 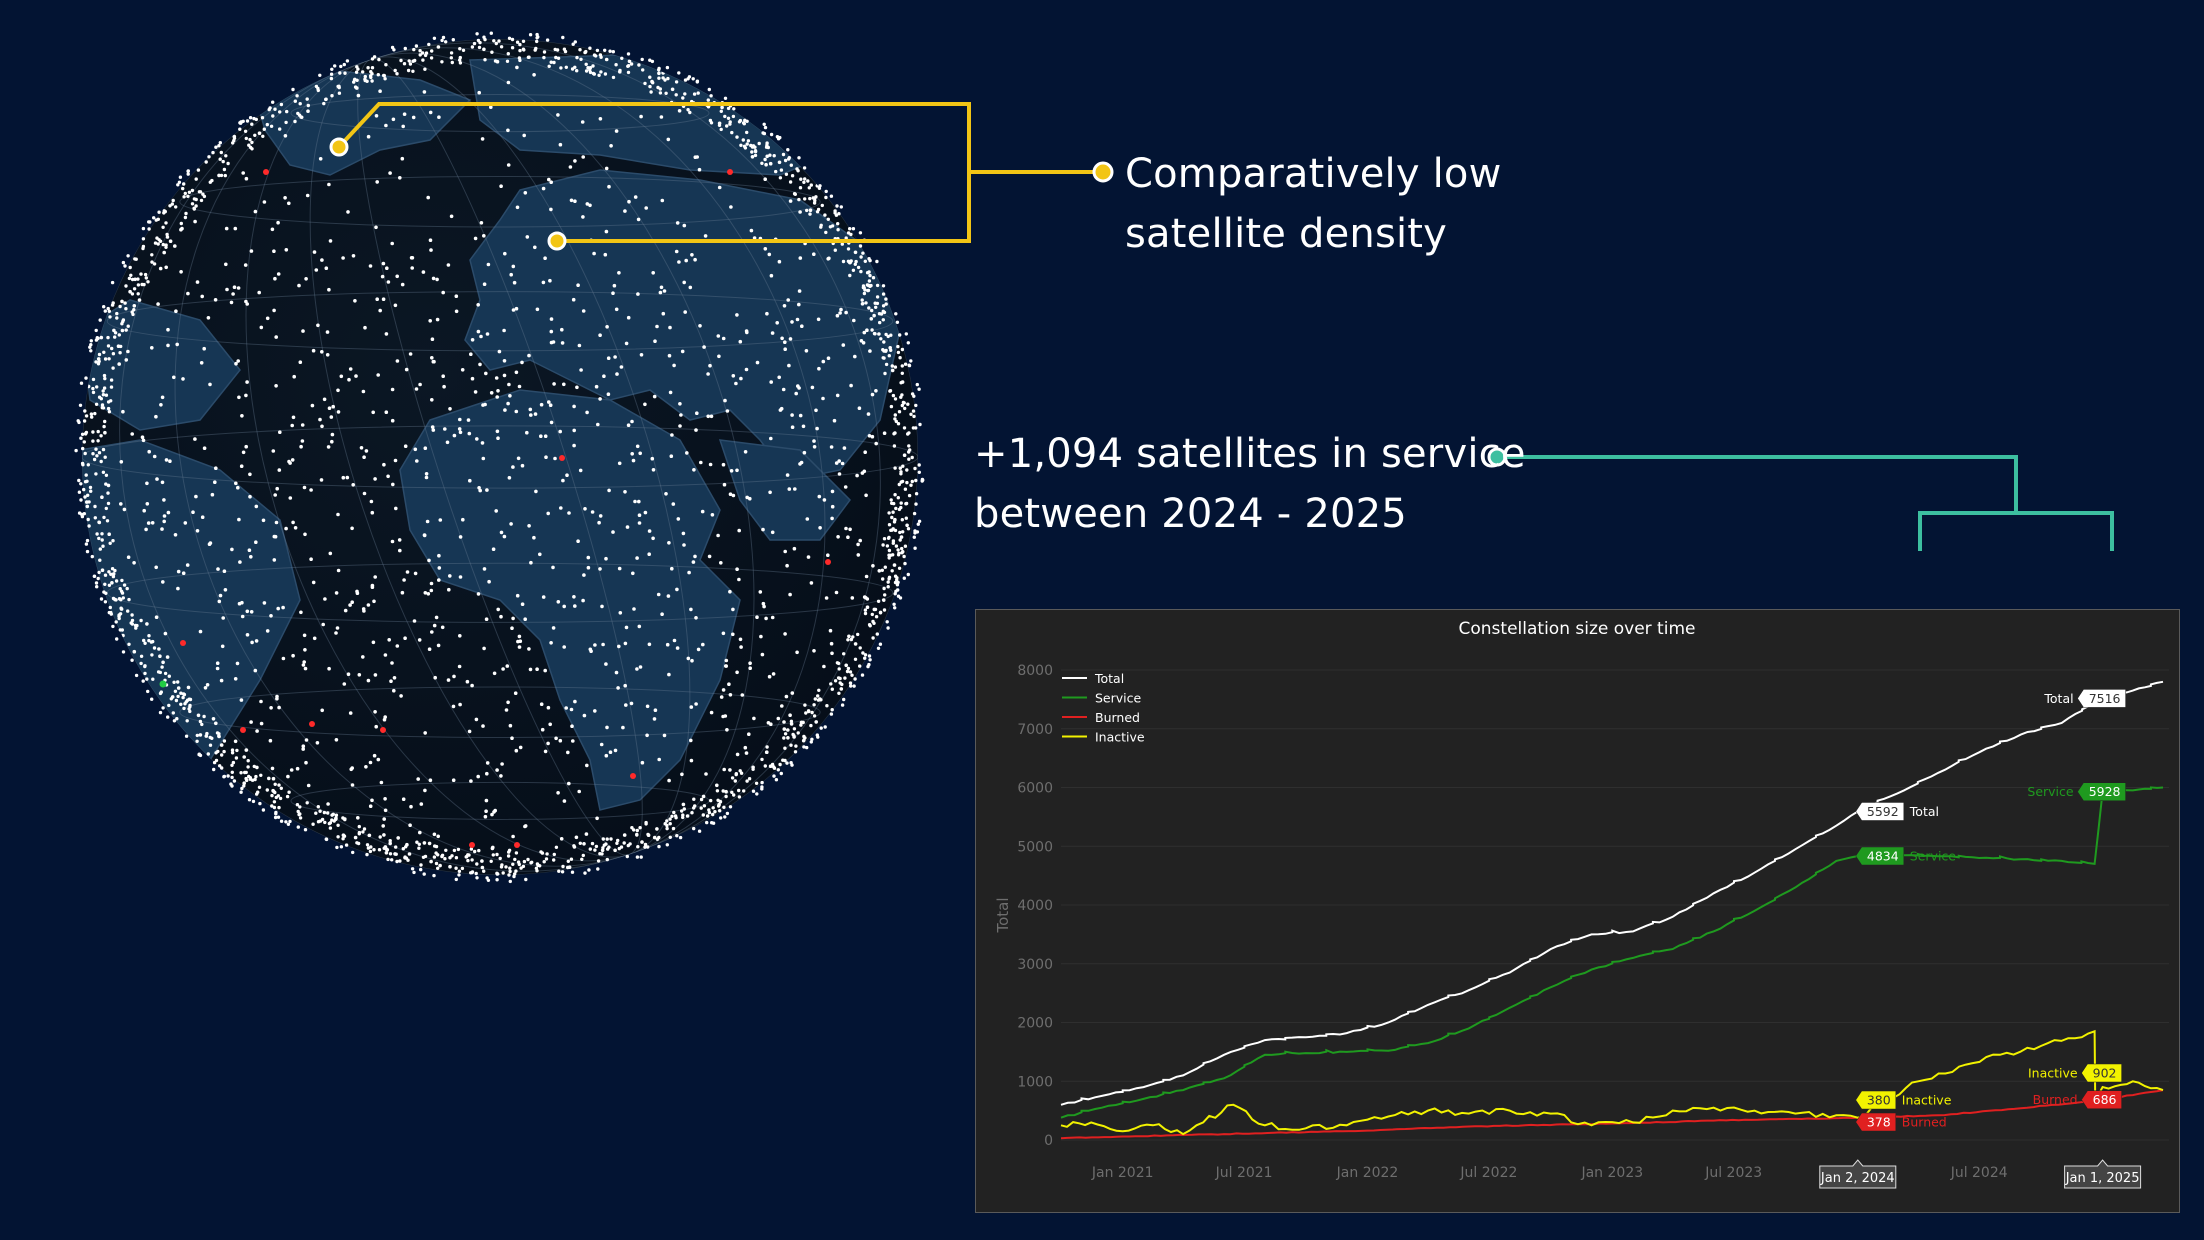 I want to click on data-label-series-name: Inactive, so click(x=2053, y=1073).